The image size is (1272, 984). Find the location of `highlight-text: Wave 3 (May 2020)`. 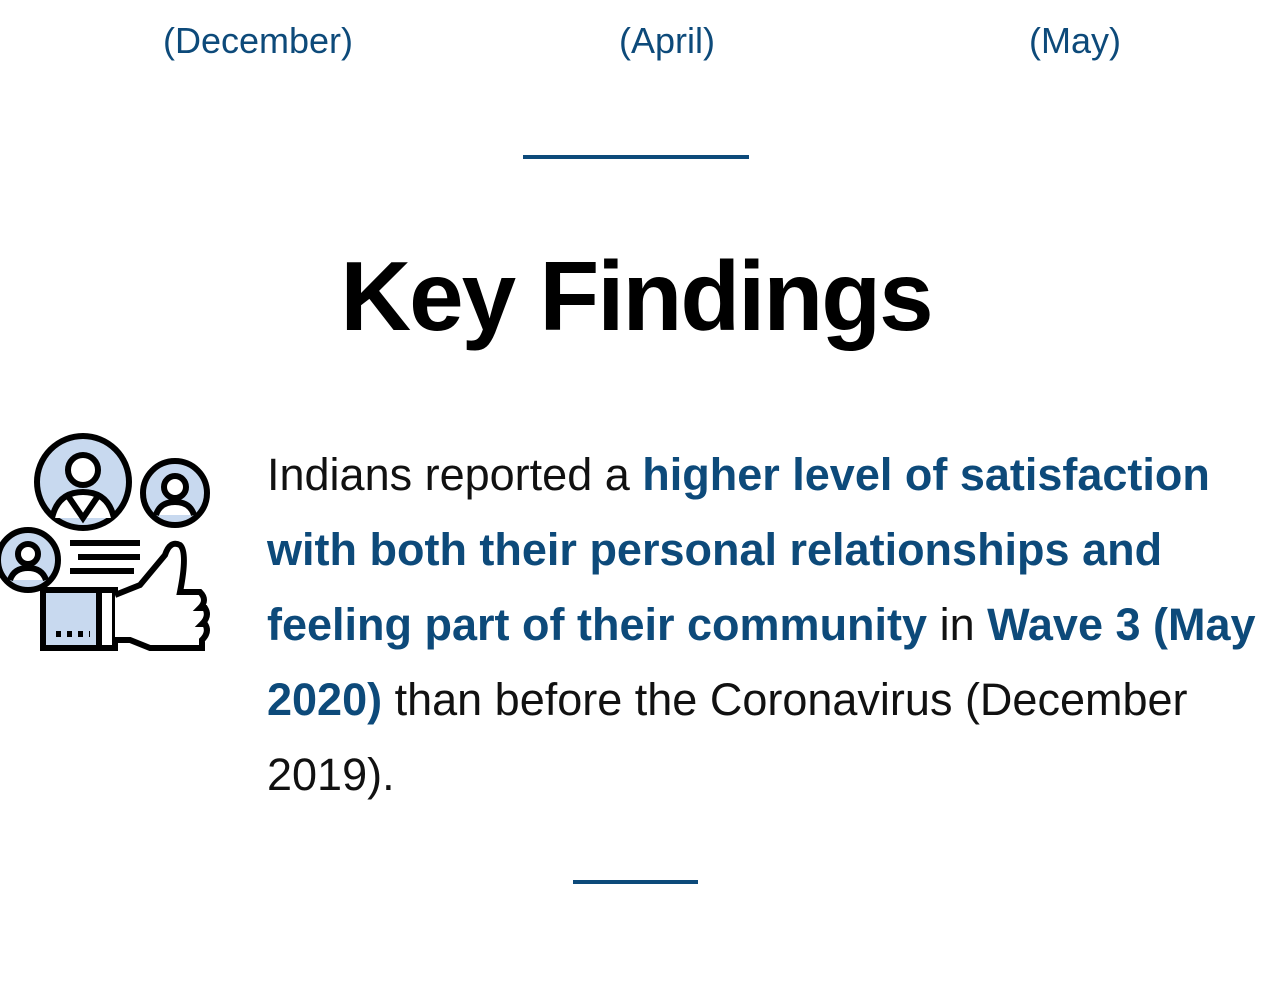

highlight-text: Wave 3 (May 2020) is located at coordinates (761, 662).